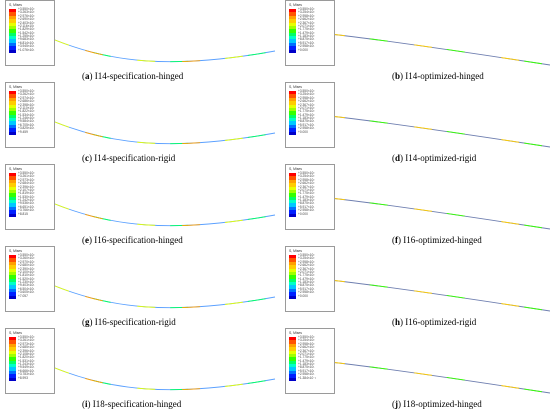 This screenshot has width=550, height=410. What do you see at coordinates (87, 76) in the screenshot?
I see `panel-letter: a` at bounding box center [87, 76].